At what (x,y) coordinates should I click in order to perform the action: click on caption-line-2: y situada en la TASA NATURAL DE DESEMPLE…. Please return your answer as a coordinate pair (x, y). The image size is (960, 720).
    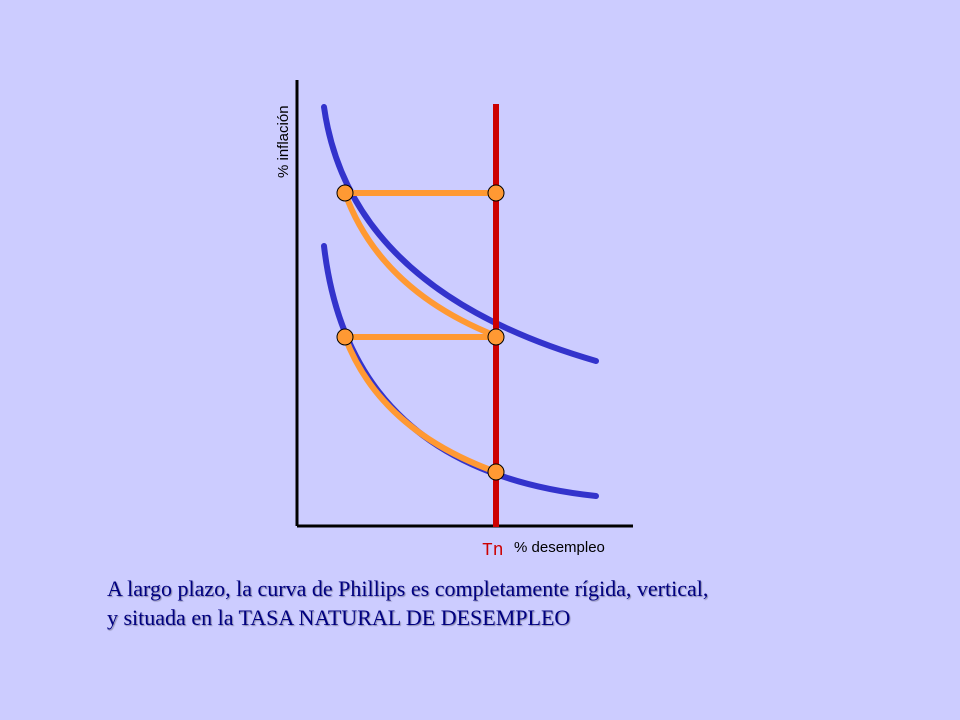
    Looking at the image, I should click on (339, 617).